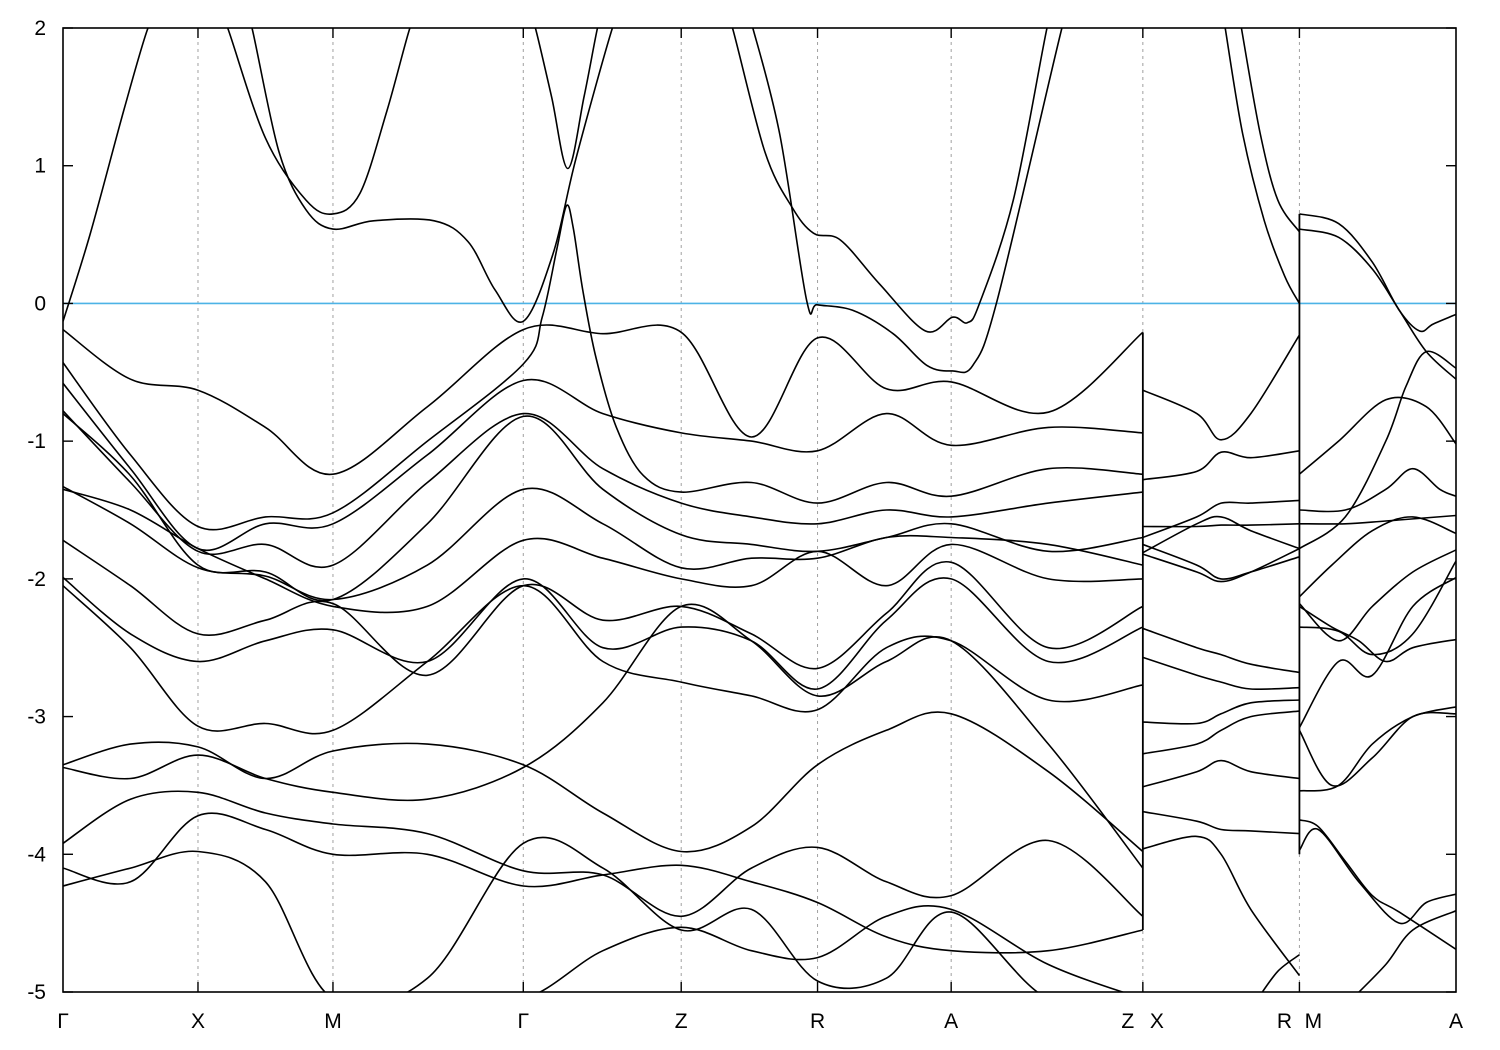  I want to click on y-tick-label: 2, so click(40, 28).